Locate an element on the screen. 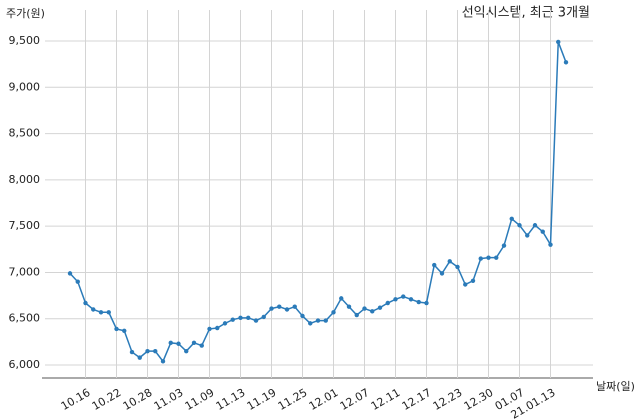  x-axis-label: 날짜(일) is located at coordinates (615, 386).